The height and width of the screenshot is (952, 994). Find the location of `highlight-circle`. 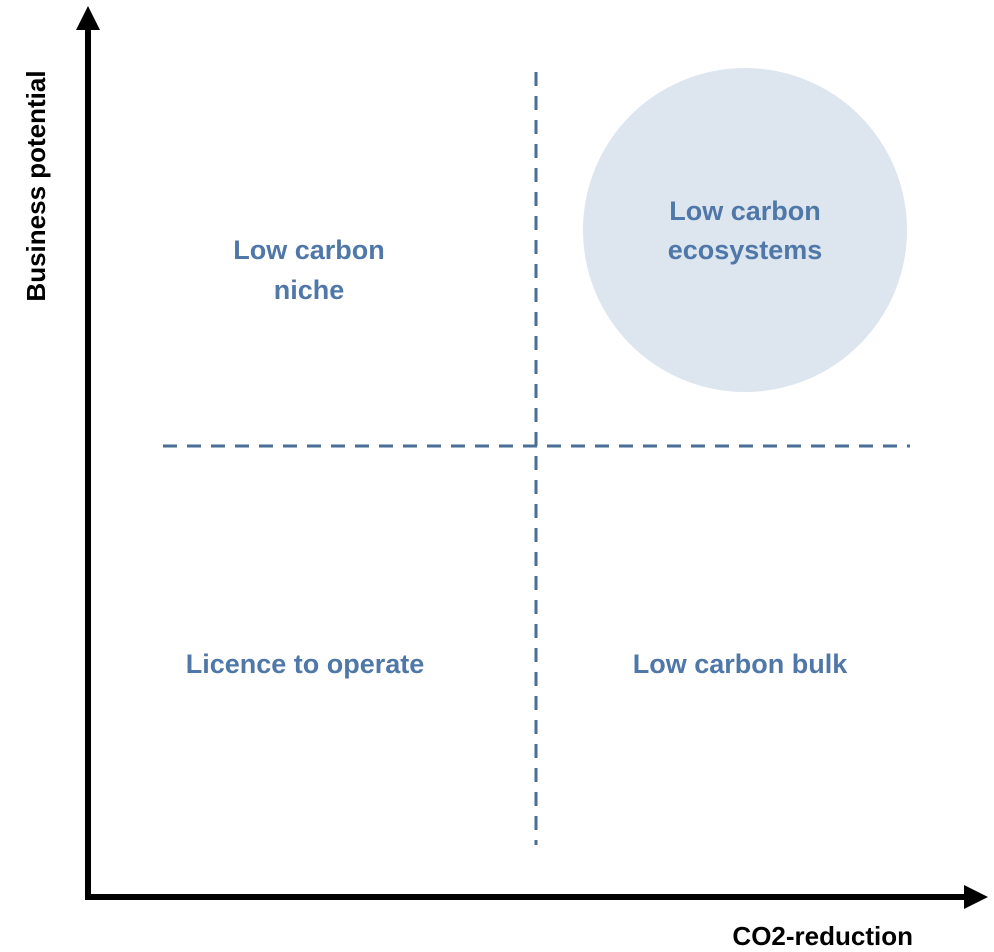

highlight-circle is located at coordinates (745, 230).